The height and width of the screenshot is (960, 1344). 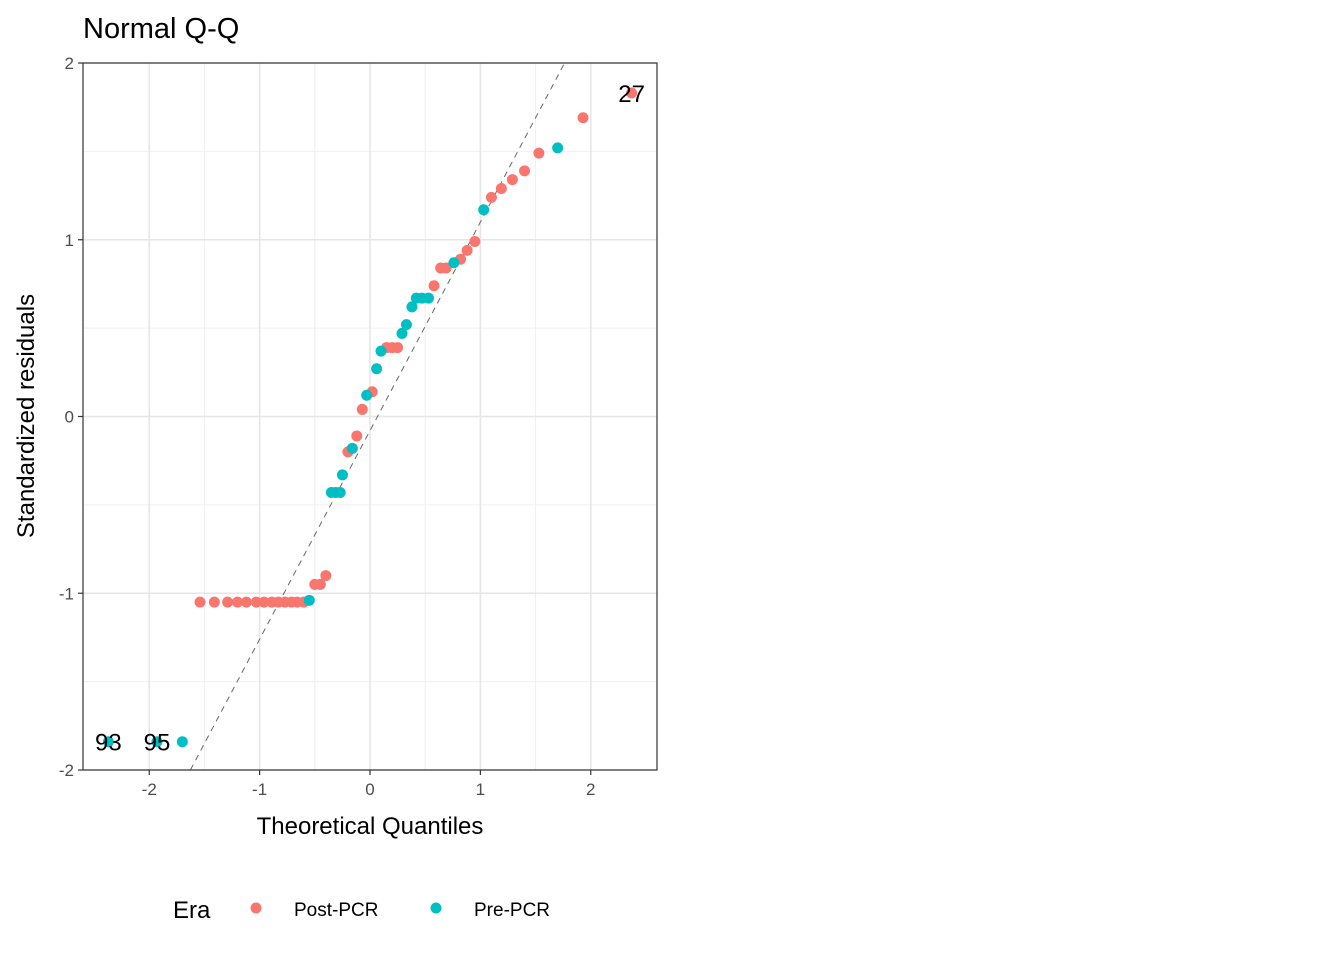 I want to click on y-tick-label: -1, so click(x=66, y=593).